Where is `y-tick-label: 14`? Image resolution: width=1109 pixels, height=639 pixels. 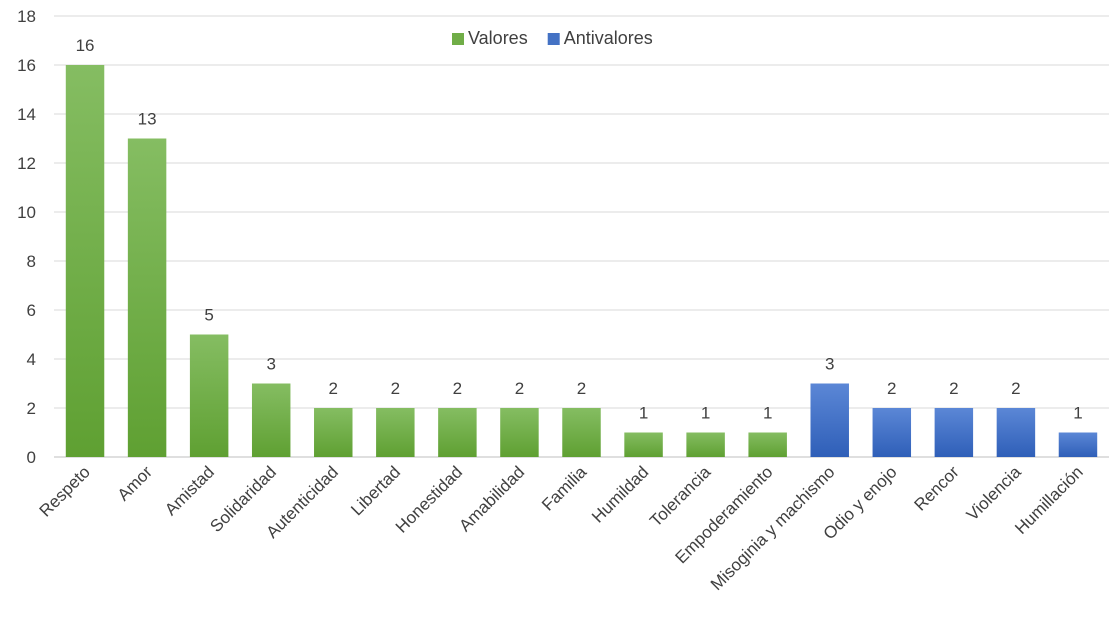 y-tick-label: 14 is located at coordinates (26, 114).